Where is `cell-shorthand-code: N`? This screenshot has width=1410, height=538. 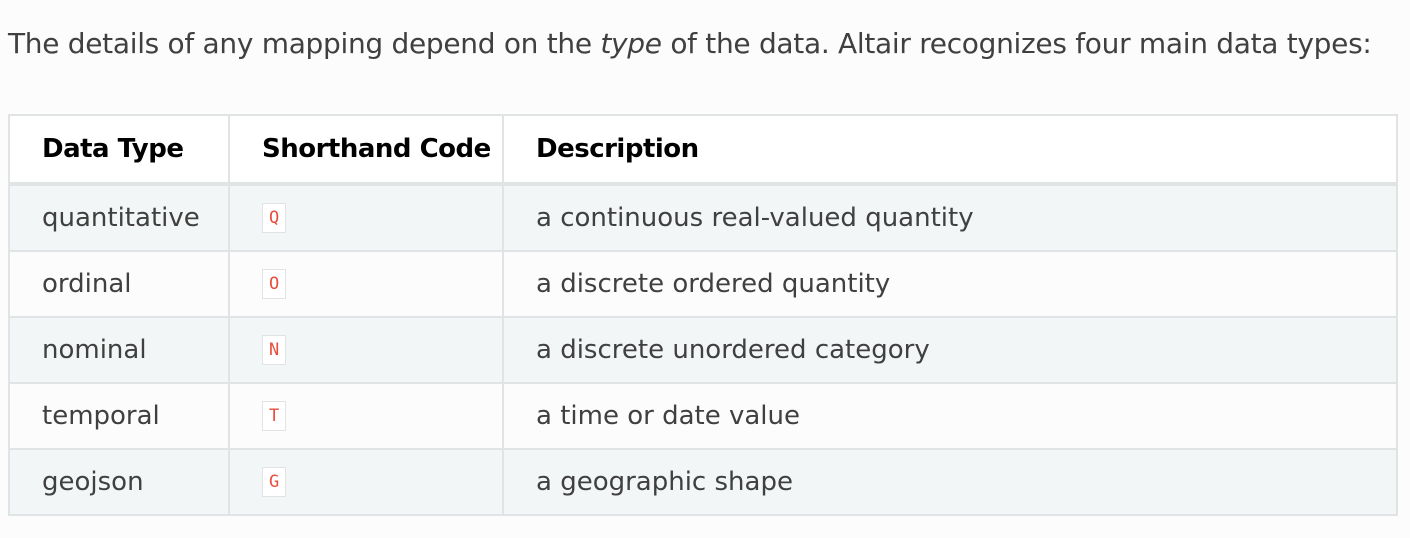
cell-shorthand-code: N is located at coordinates (366, 350).